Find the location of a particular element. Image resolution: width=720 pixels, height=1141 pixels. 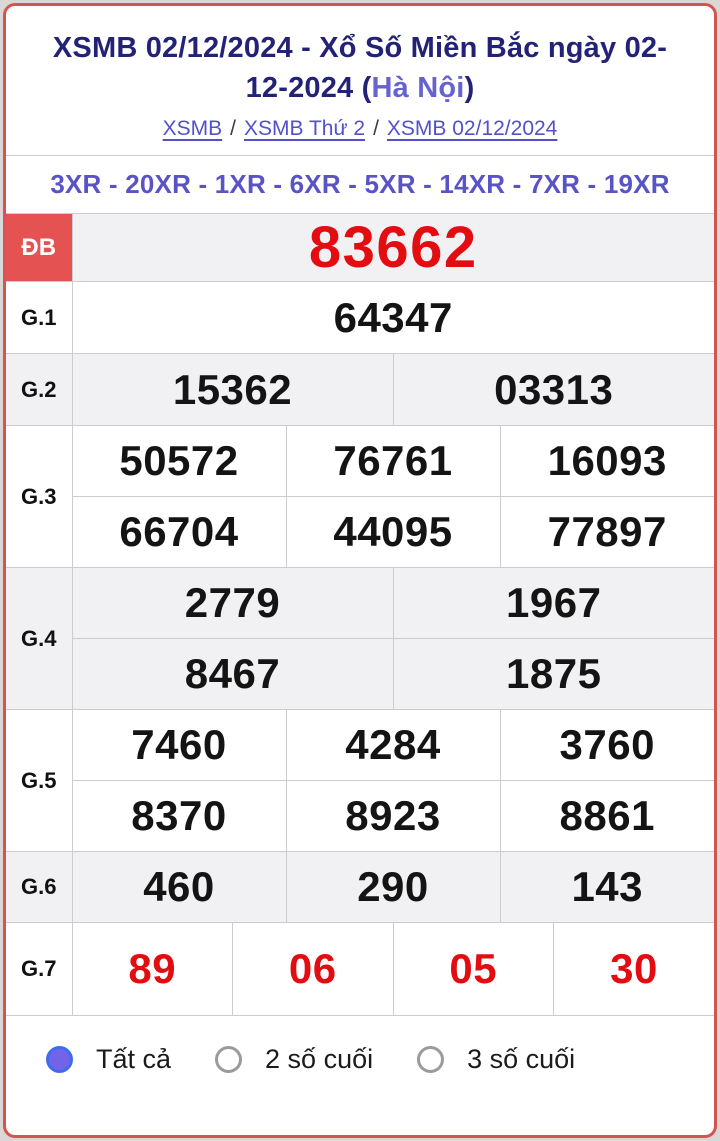

row-prize-5b: 8370 8923 8861 is located at coordinates (360, 816).